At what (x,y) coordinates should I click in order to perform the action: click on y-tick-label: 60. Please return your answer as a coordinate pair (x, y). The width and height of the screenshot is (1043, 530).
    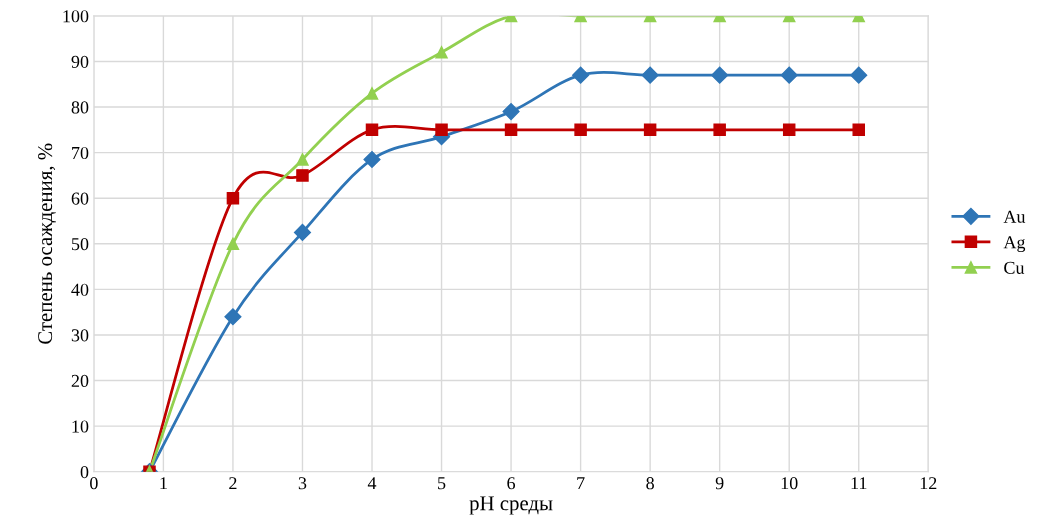
    Looking at the image, I should click on (80, 198).